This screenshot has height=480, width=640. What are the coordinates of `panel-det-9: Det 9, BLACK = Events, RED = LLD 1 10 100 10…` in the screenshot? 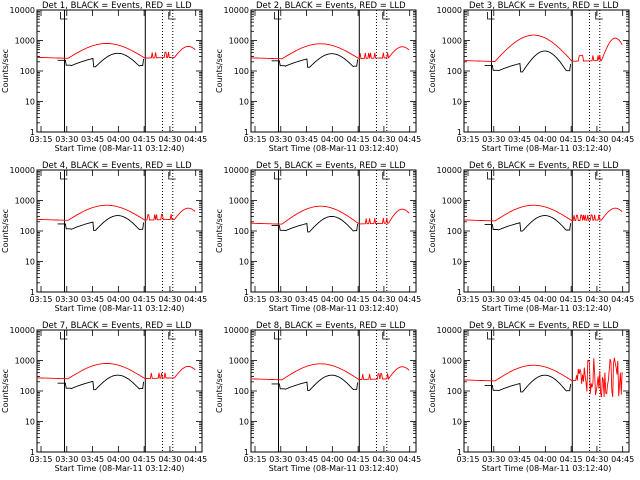 It's located at (531, 397).